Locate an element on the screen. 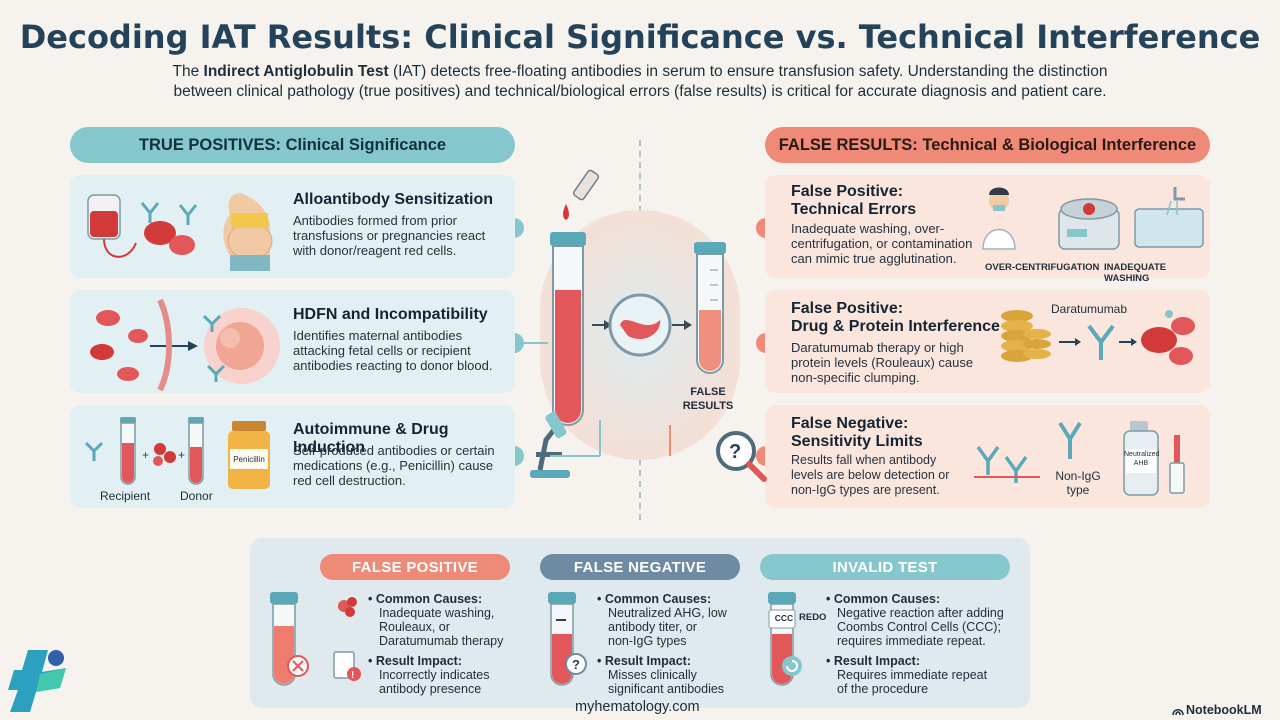 This screenshot has height=720, width=1280. question-magnifier-icon: ? is located at coordinates (741, 456).